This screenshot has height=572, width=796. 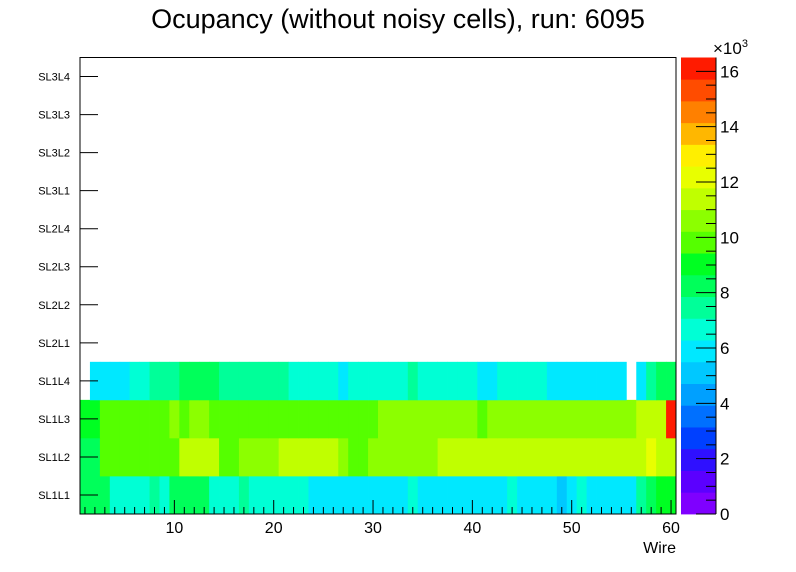 I want to click on z-tick-label: 8, so click(x=724, y=293).